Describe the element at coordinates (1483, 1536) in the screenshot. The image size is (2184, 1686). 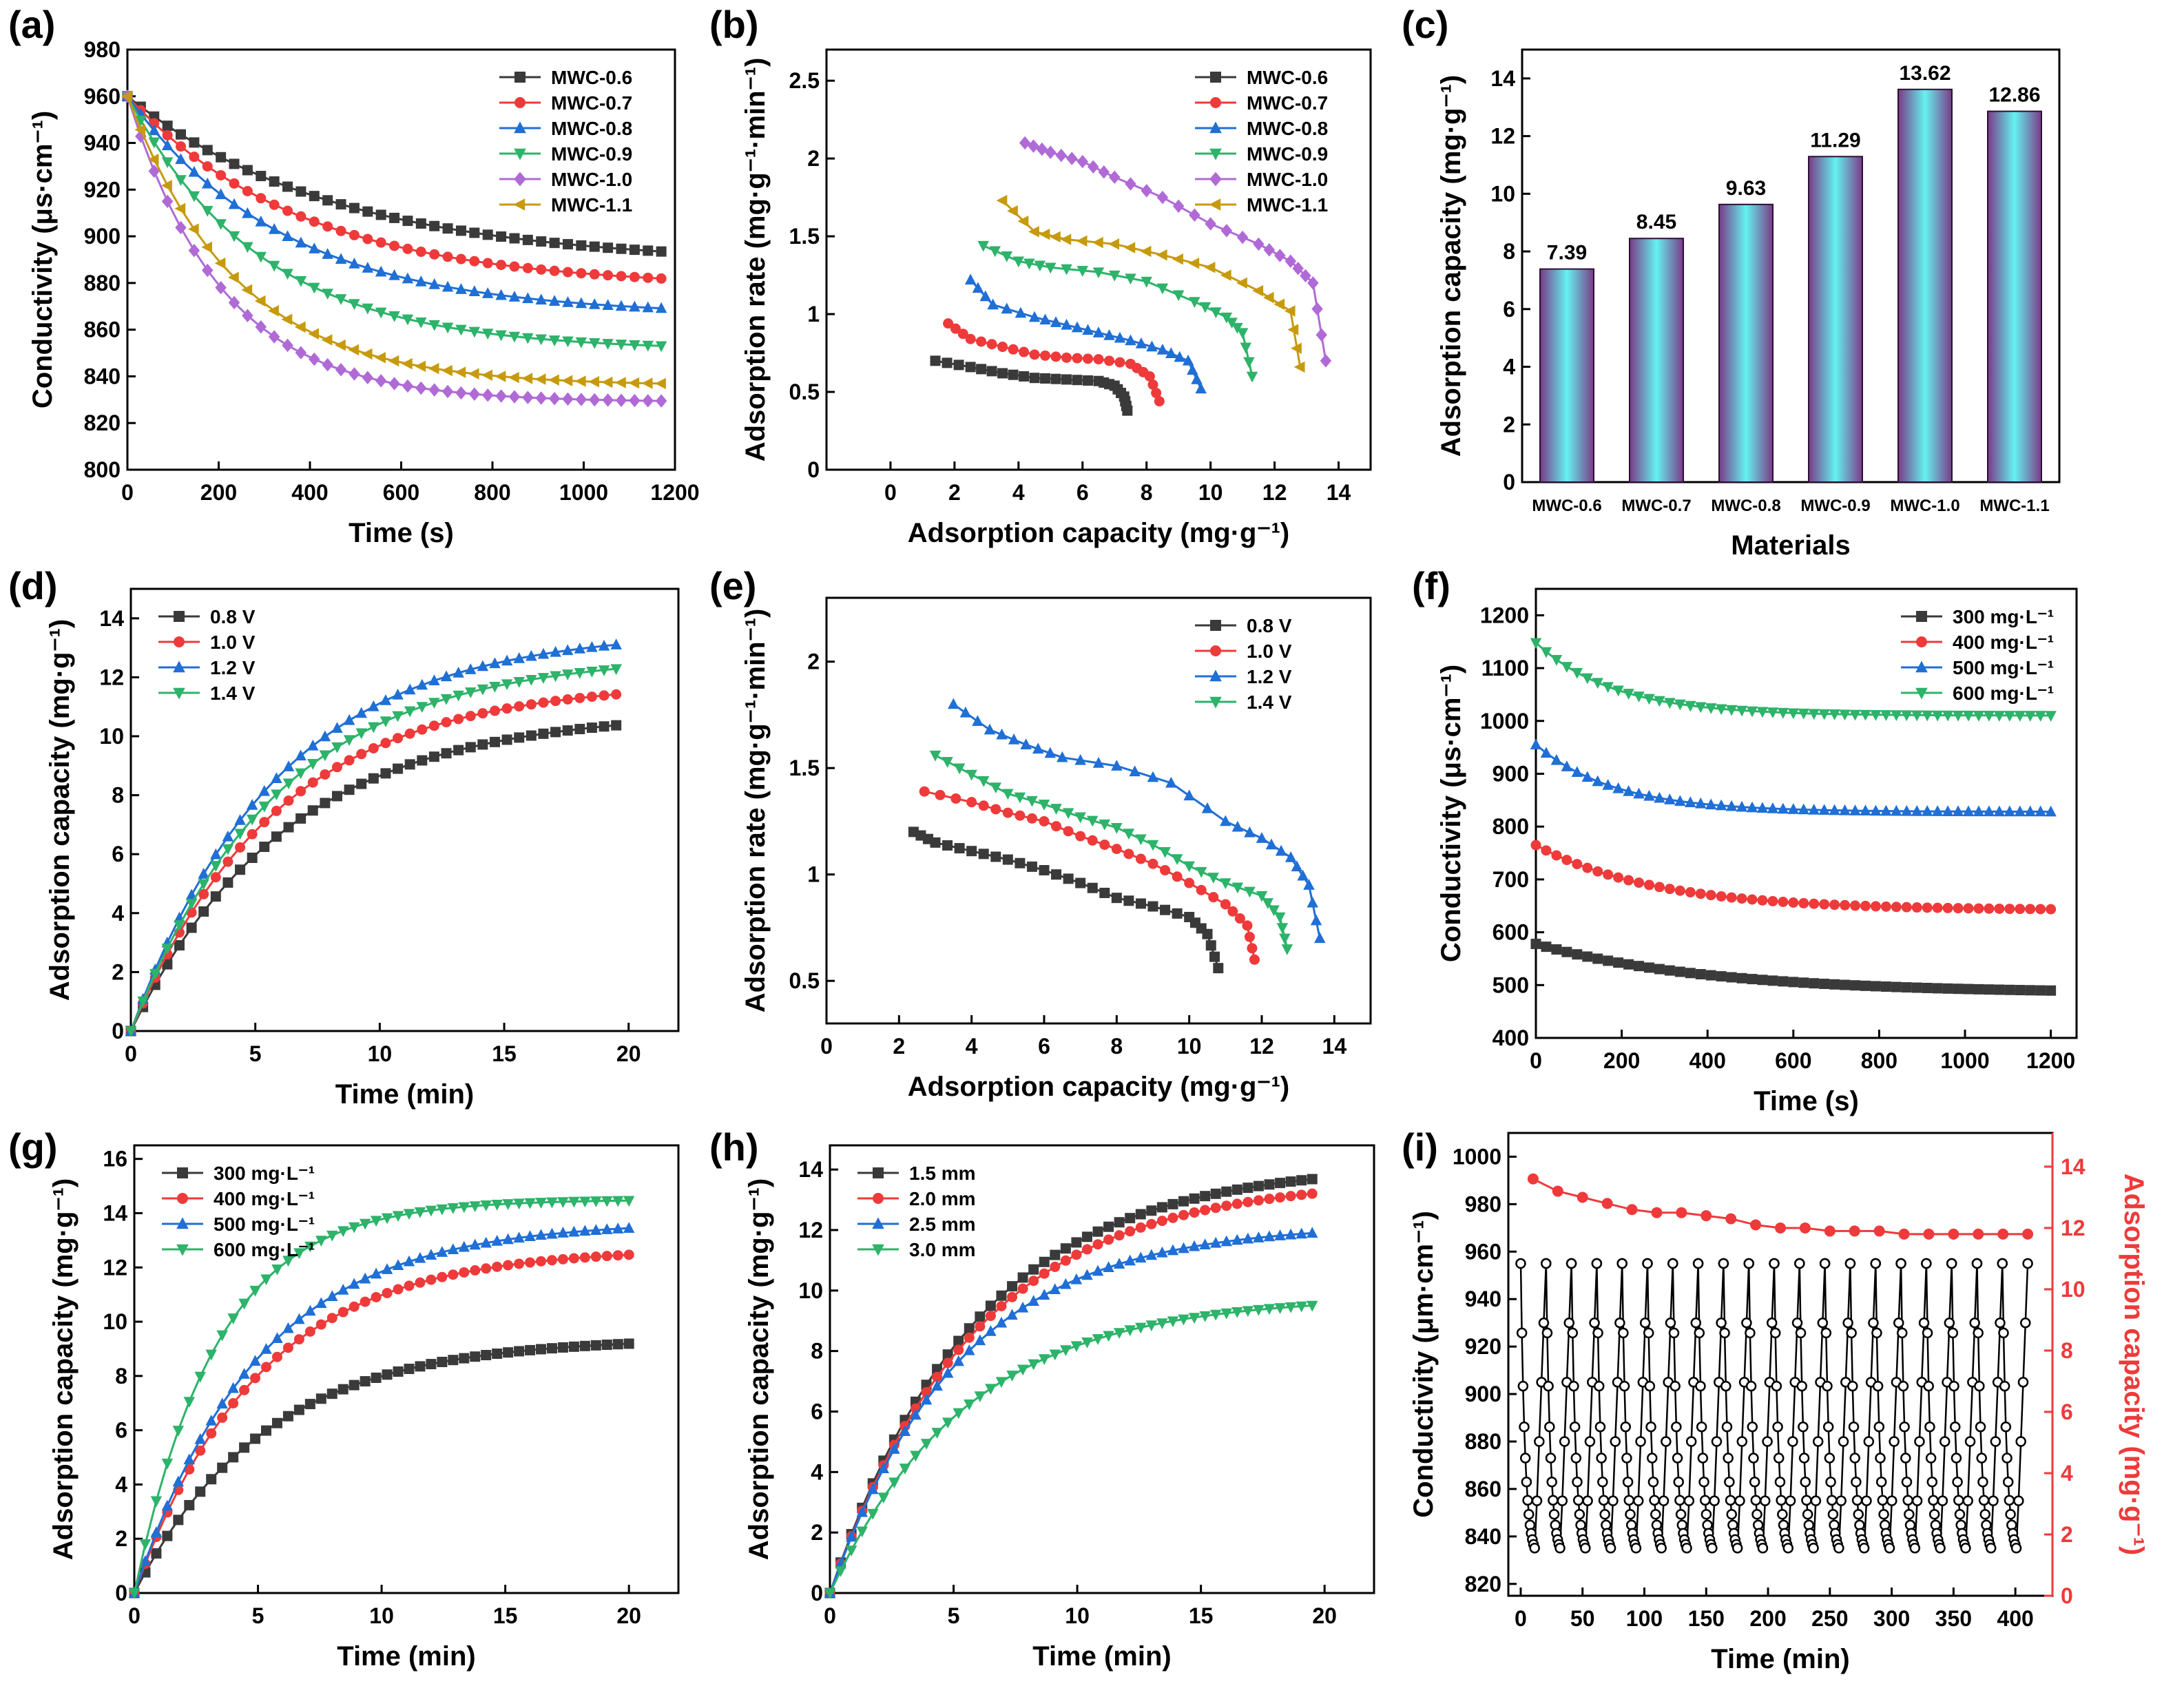
I see `y-tick-label: 840` at that location.